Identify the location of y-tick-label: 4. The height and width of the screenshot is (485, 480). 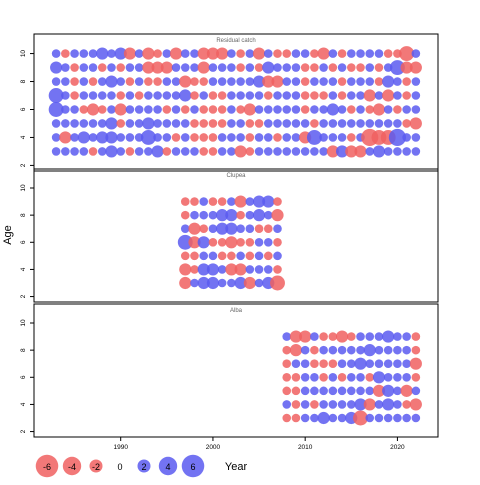
(23, 137).